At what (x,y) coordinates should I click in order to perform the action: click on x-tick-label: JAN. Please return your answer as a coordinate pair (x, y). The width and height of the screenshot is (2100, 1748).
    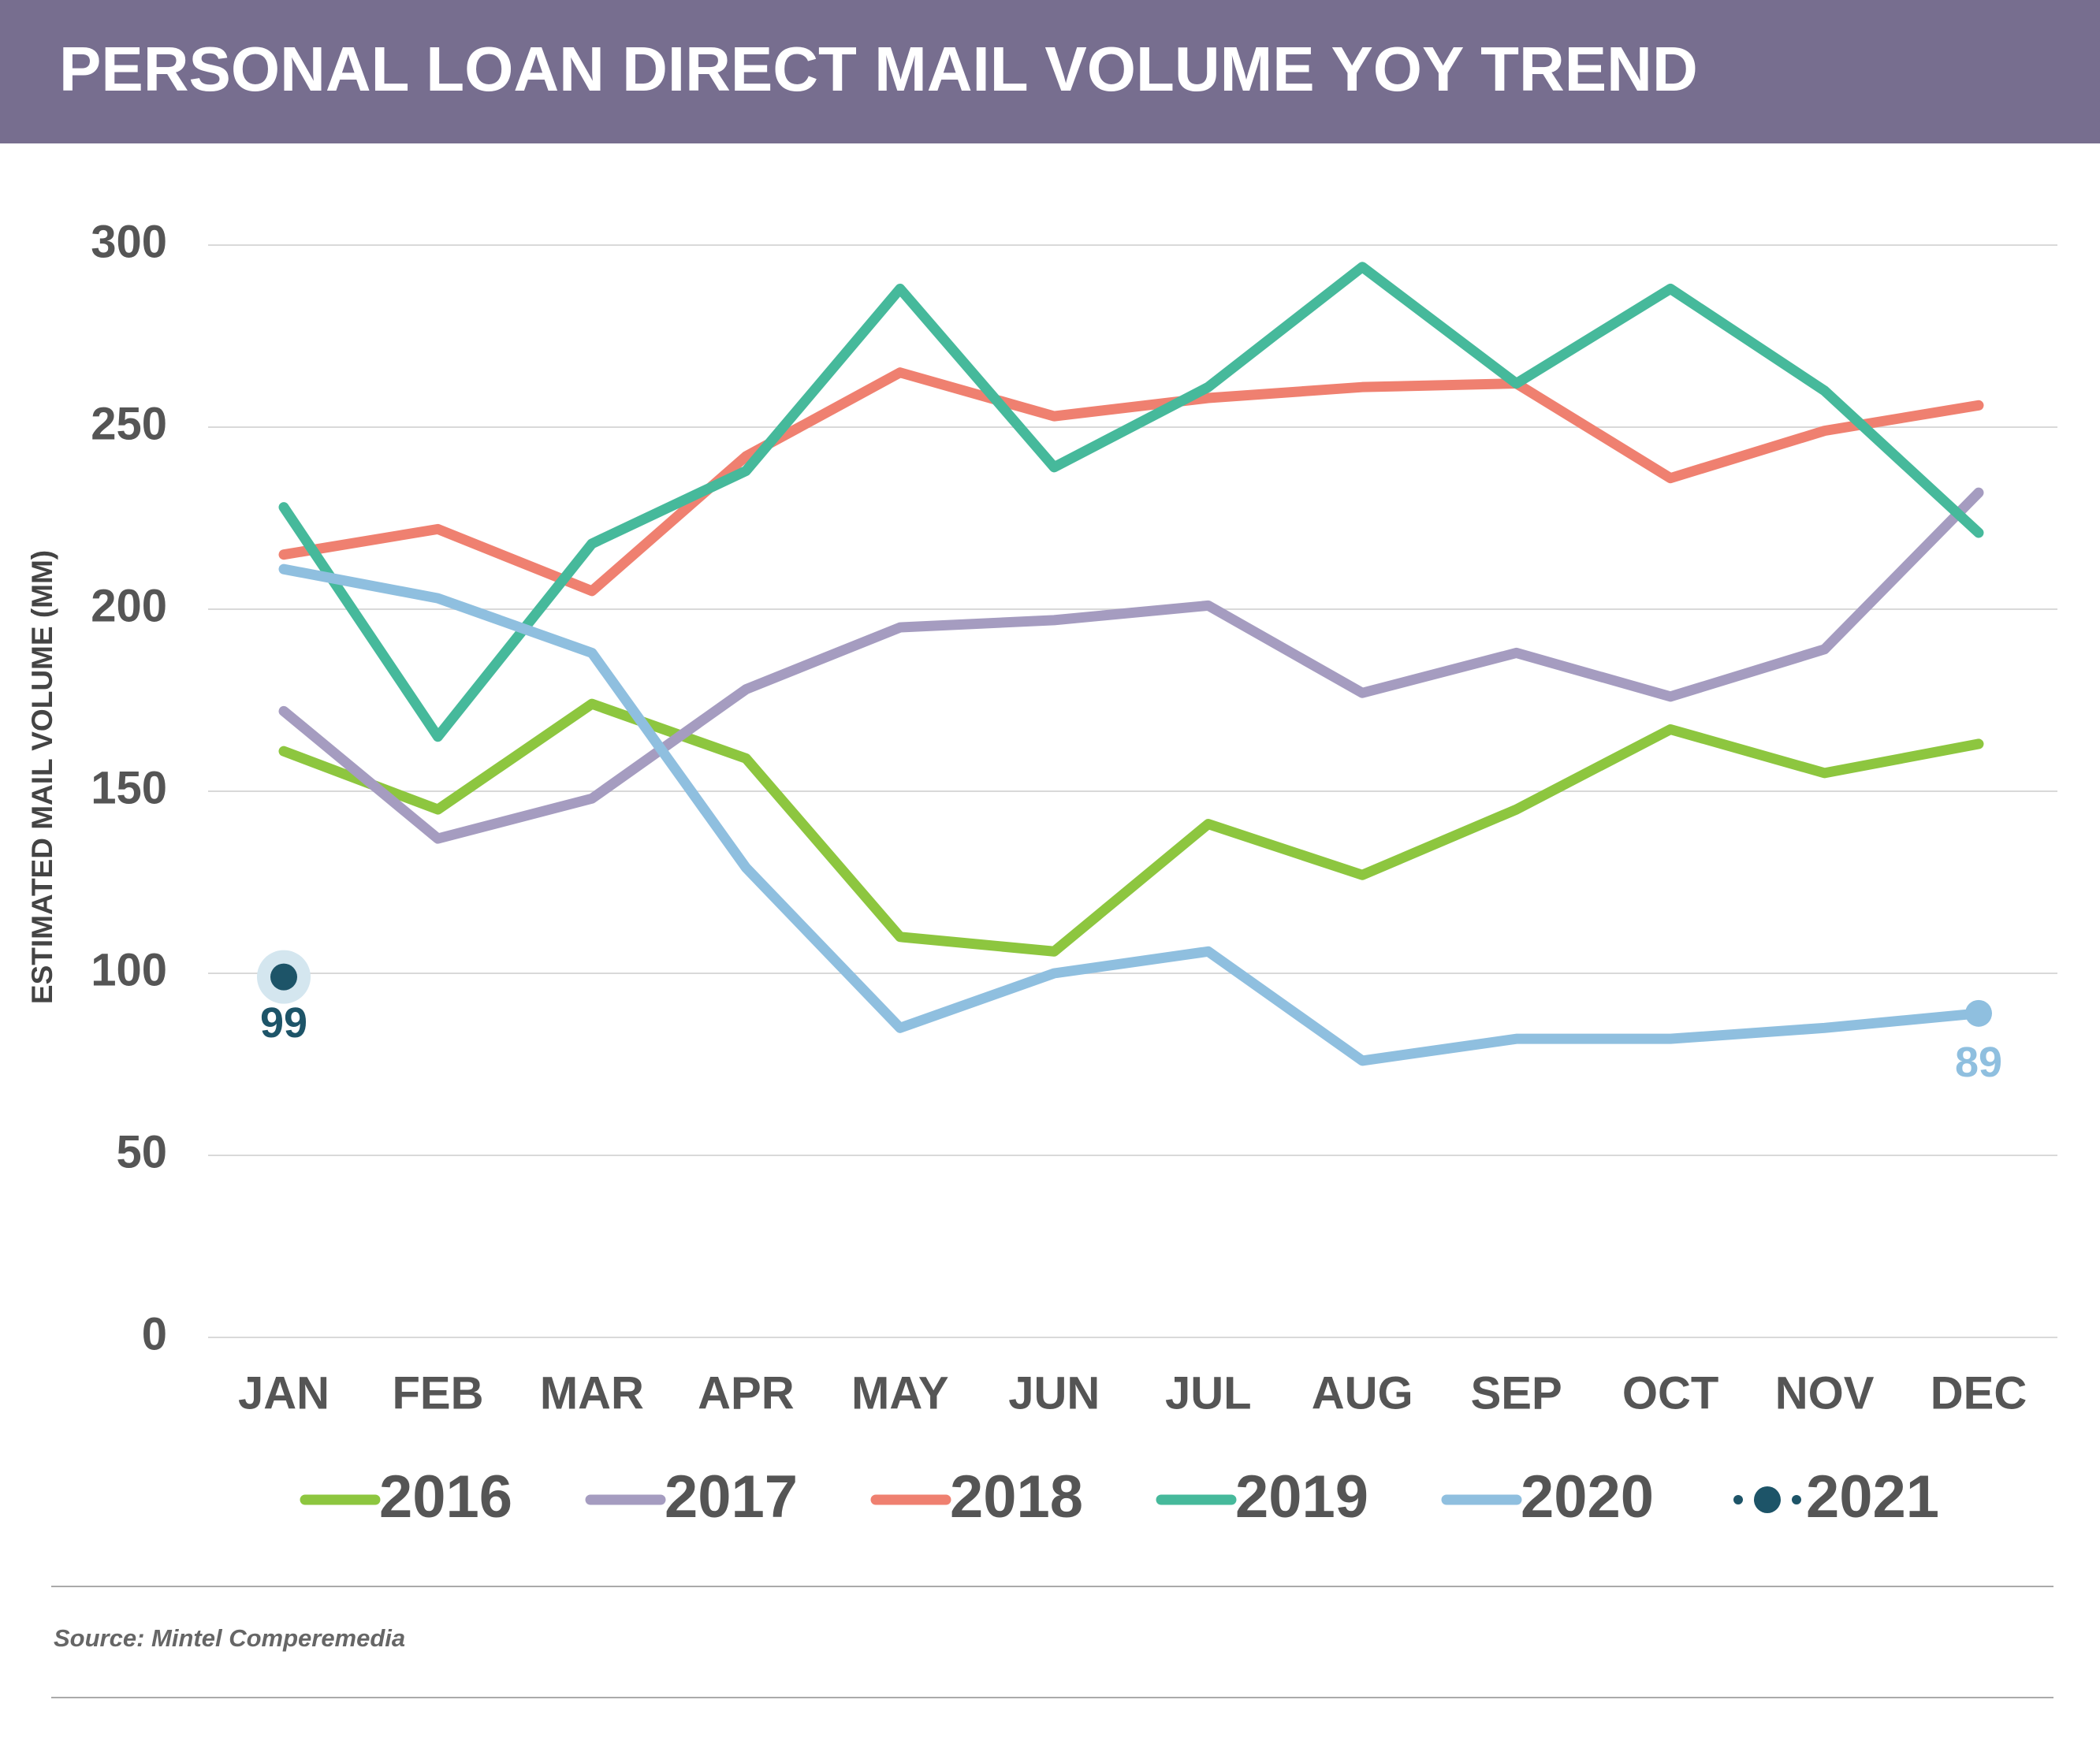
    Looking at the image, I should click on (284, 1393).